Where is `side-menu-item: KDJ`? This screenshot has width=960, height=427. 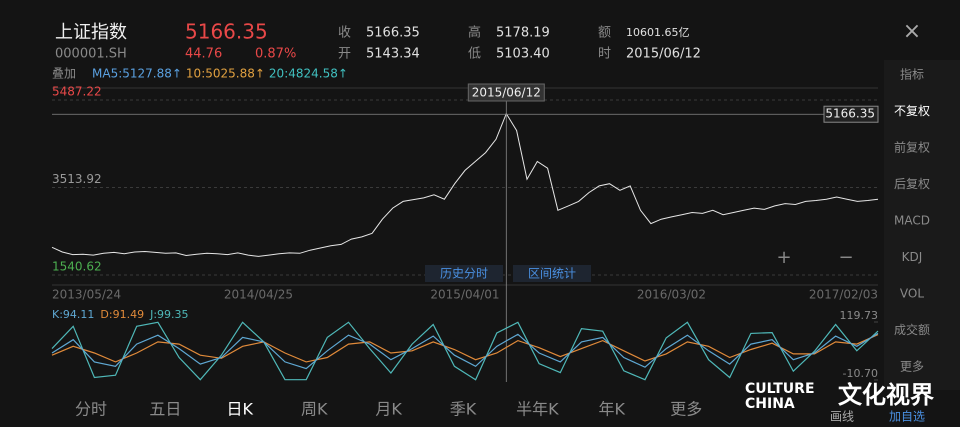
side-menu-item: KDJ is located at coordinates (912, 257).